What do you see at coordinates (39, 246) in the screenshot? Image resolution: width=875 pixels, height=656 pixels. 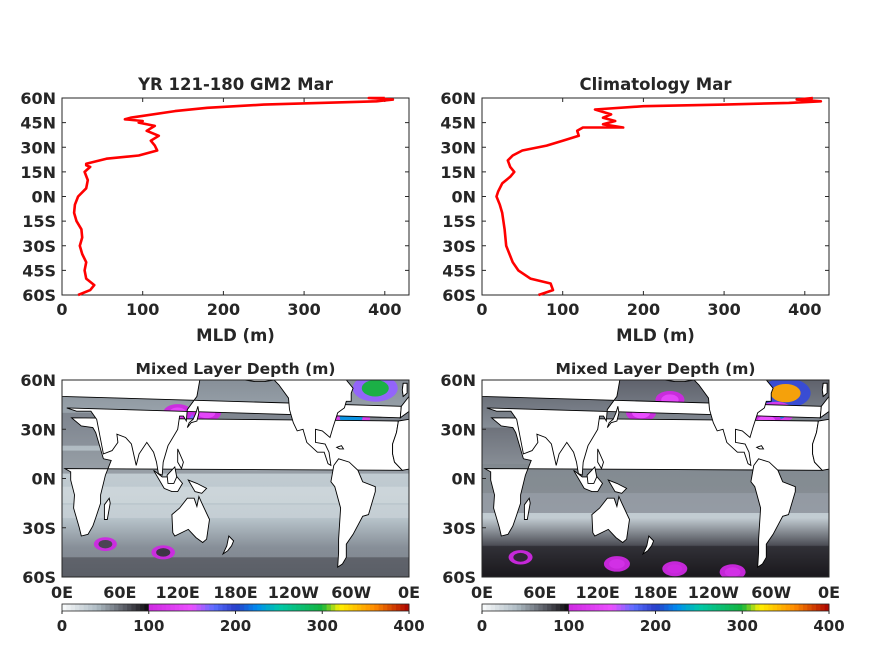 I see `y-tick-label: 30S` at bounding box center [39, 246].